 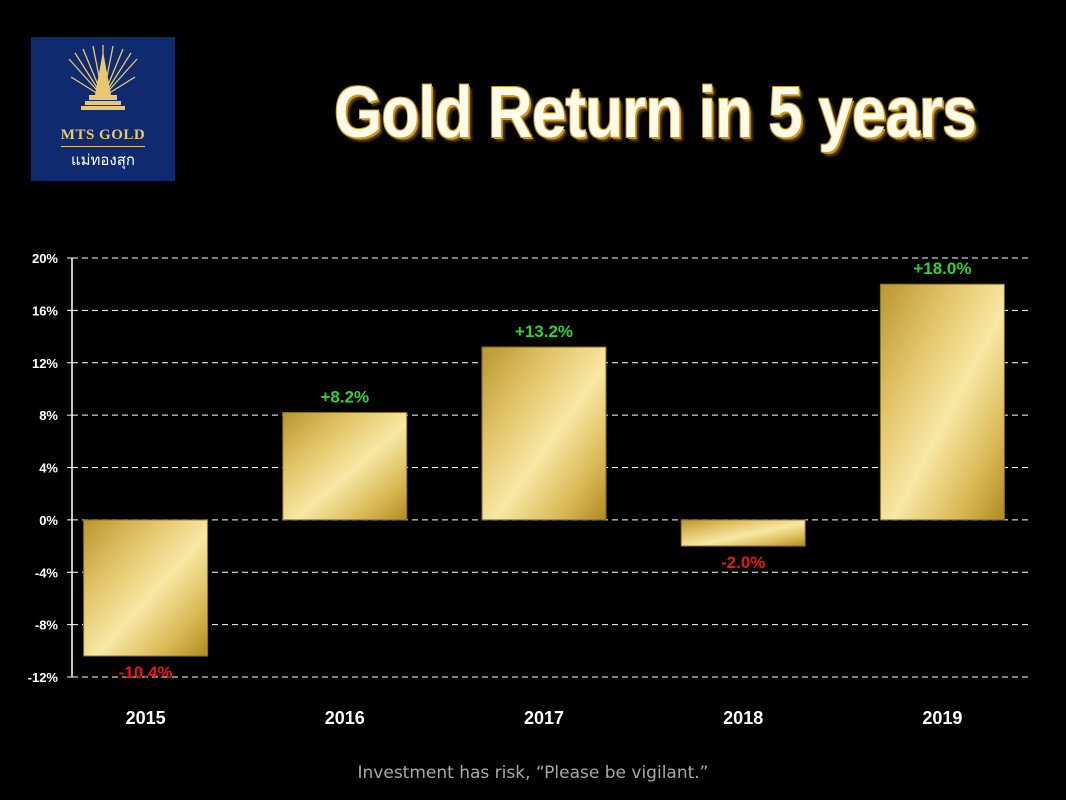 What do you see at coordinates (743, 562) in the screenshot?
I see `data-label: -2.0%` at bounding box center [743, 562].